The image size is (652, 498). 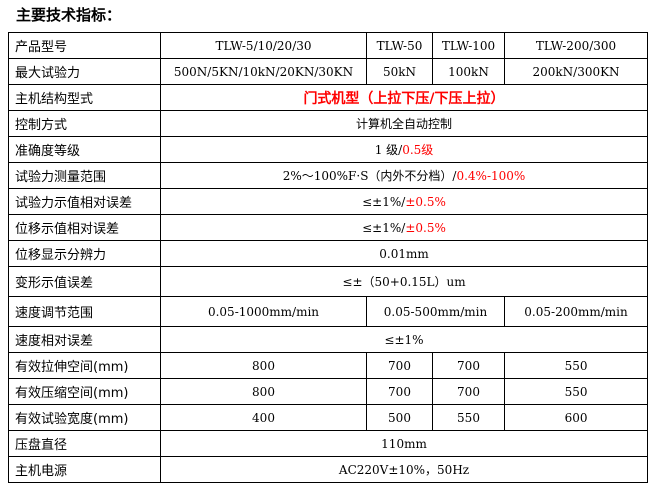 I want to click on row-power: 主机电源 AC220V±10%，50Hz, so click(x=328, y=469).